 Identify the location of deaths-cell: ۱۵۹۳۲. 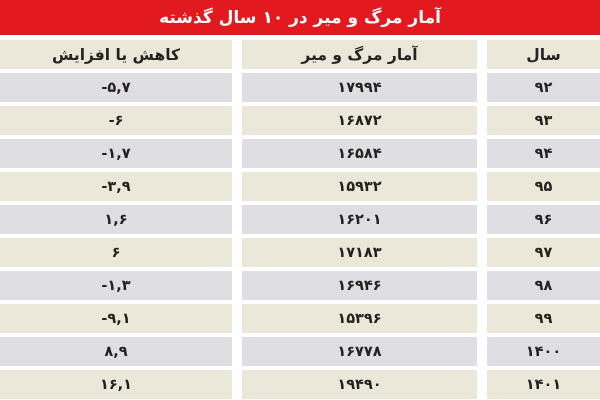
(359, 186).